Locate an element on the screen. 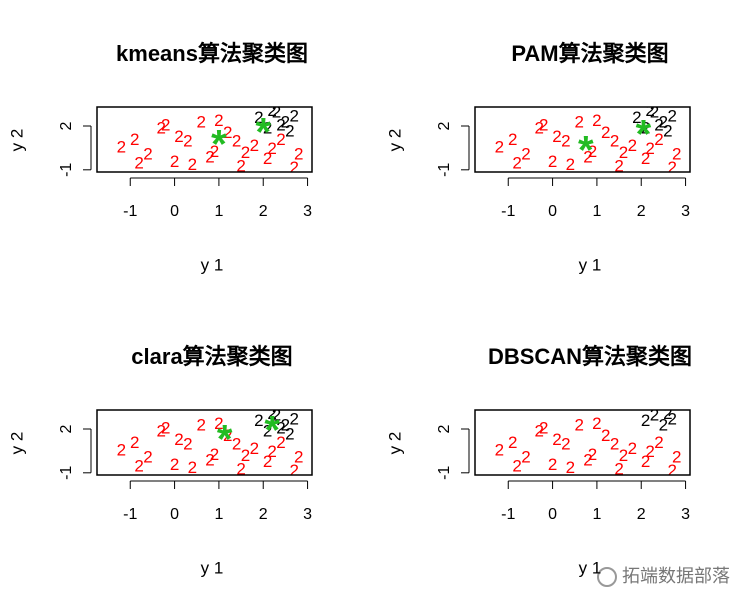  chart-title: DBSCAN算法聚类图 is located at coordinates (590, 356).